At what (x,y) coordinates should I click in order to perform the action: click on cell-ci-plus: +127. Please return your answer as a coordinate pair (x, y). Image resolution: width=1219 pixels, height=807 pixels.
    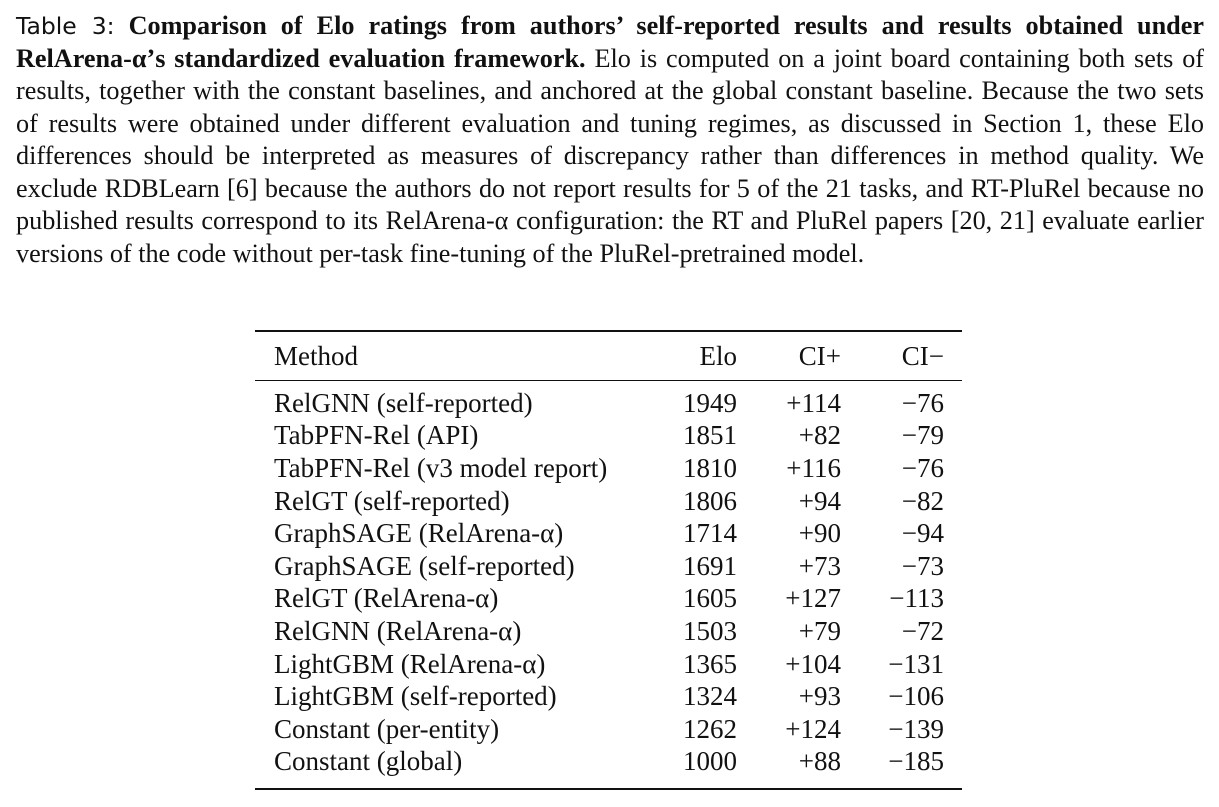
    Looking at the image, I should click on (813, 598).